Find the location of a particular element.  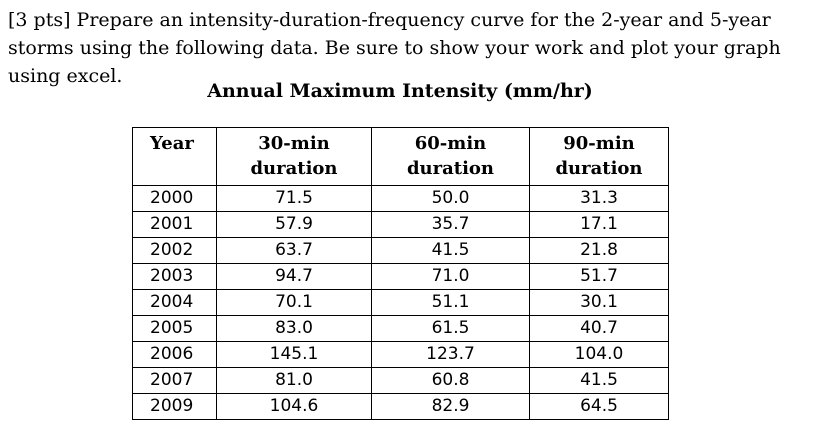

cell-90-min: 30.1 is located at coordinates (599, 302).